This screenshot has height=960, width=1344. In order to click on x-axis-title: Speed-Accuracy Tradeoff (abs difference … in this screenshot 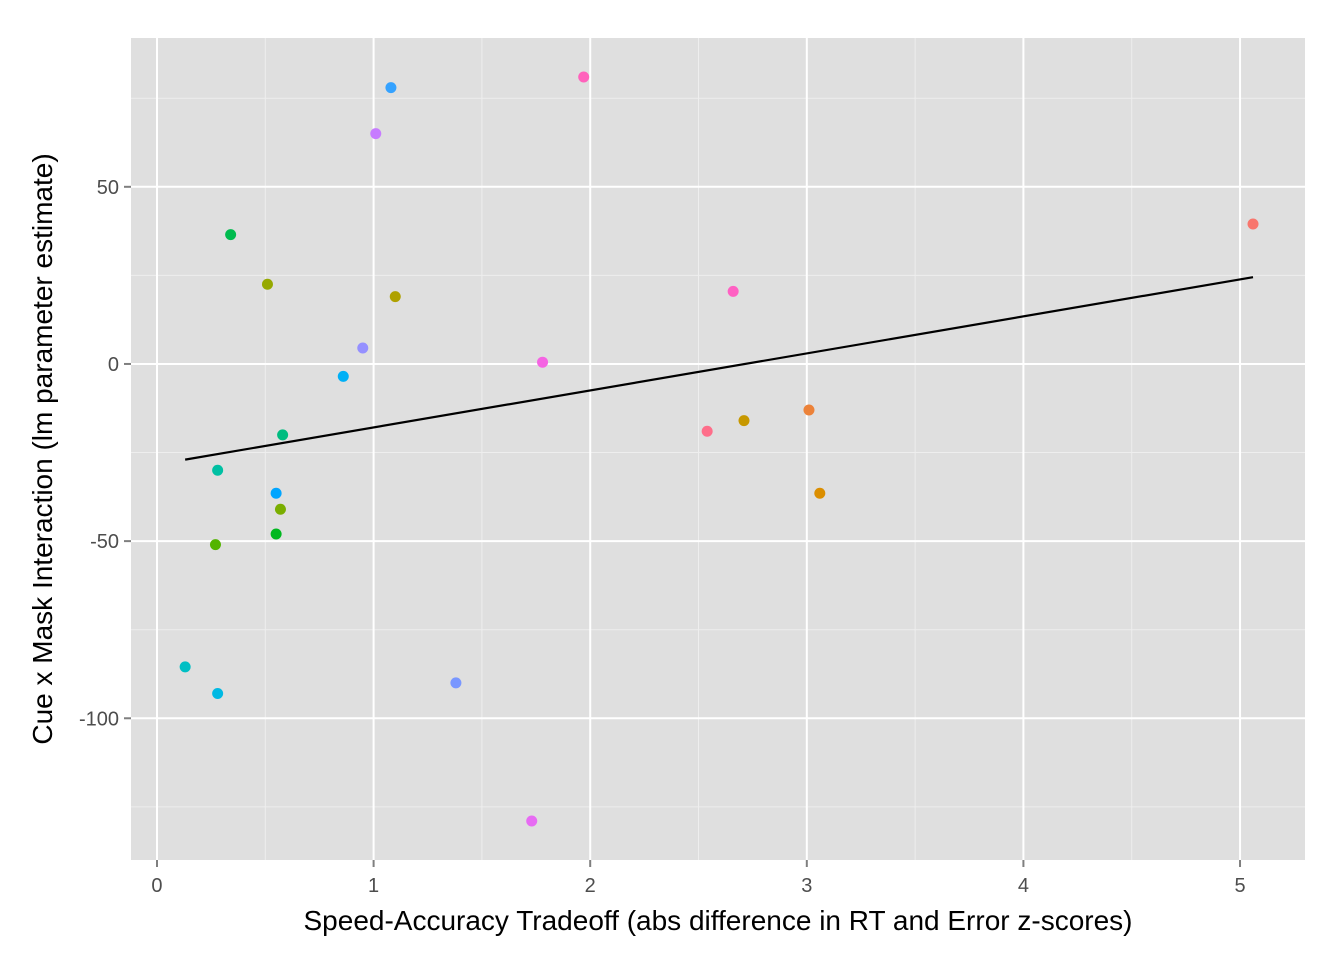, I will do `click(718, 920)`.